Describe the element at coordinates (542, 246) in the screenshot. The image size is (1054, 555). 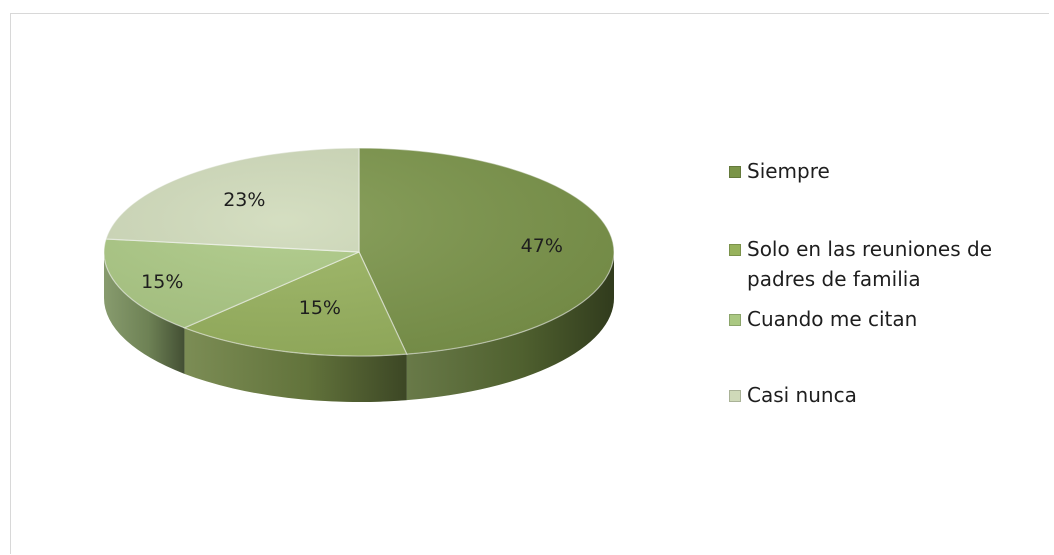
I see `data-label-0: 47%` at that location.